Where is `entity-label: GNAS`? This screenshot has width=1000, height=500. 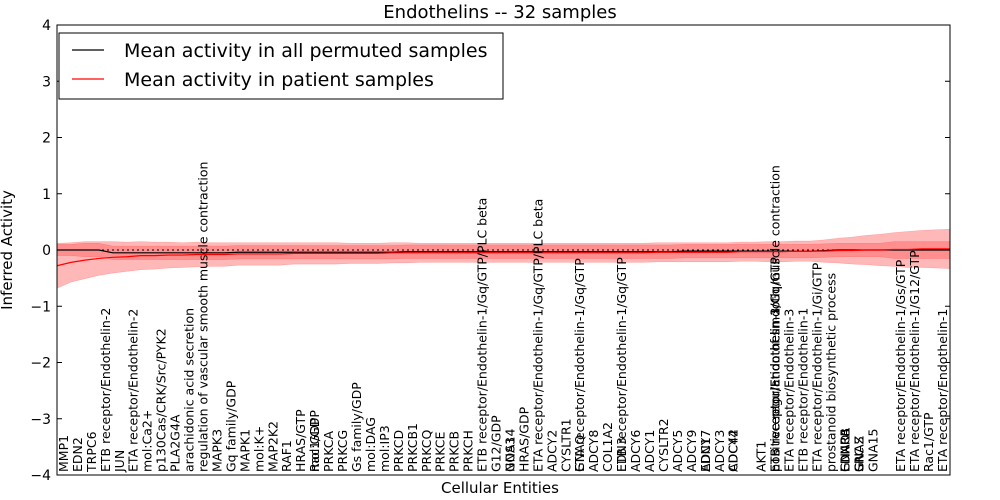 entity-label: GNAS is located at coordinates (858, 454).